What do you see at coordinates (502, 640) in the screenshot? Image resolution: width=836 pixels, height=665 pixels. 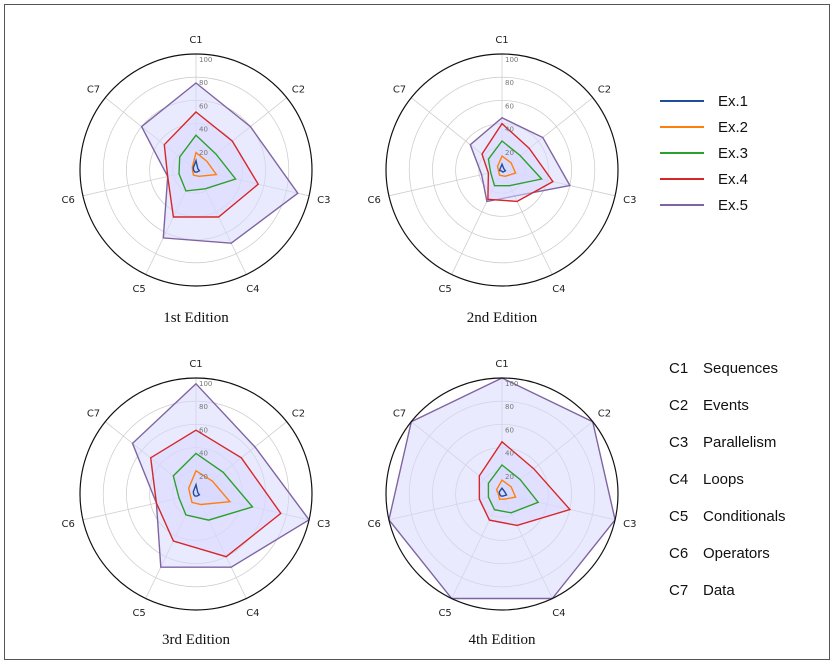 I see `chart-title-4th-edition: 4th Edition` at bounding box center [502, 640].